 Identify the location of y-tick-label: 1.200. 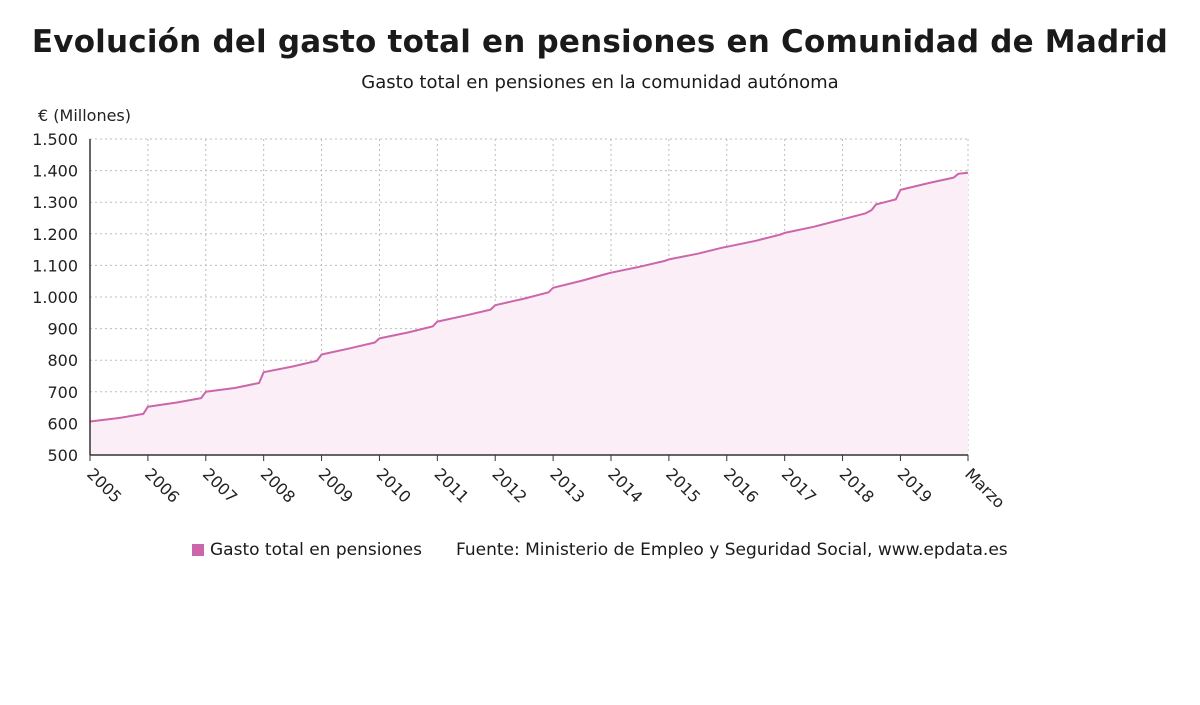
(55, 234).